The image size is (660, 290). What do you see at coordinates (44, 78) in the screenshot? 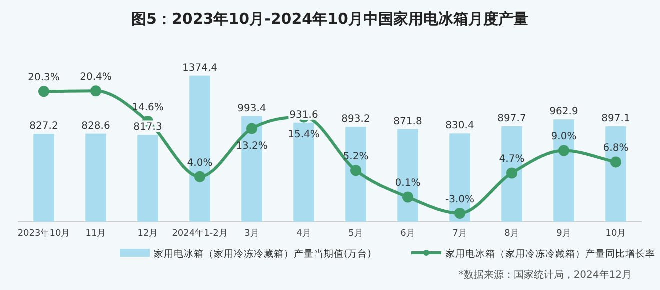
I see `data-label: 20.3%` at bounding box center [44, 78].